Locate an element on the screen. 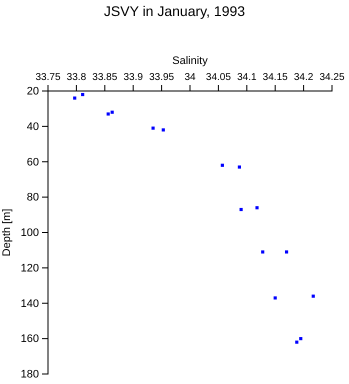 The height and width of the screenshot is (384, 349). x-tick-label: 34 is located at coordinates (190, 77).